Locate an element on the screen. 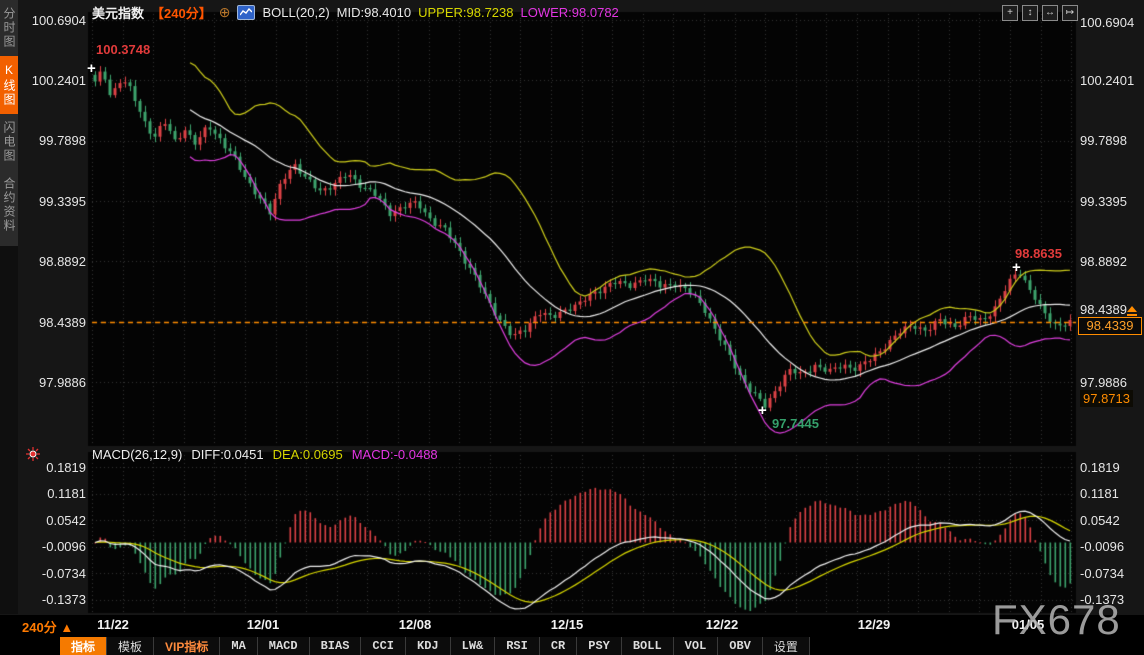  toolbar-item-settings: 设置 is located at coordinates (786, 646).